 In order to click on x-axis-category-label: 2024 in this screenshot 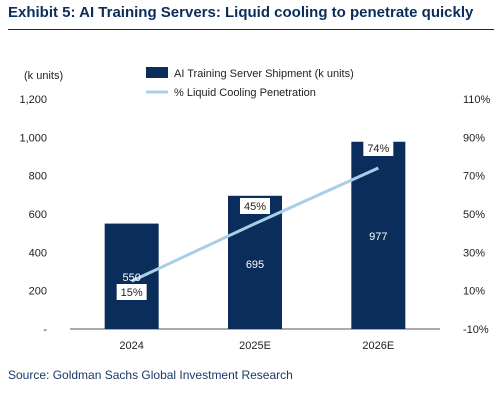, I will do `click(131, 346)`.